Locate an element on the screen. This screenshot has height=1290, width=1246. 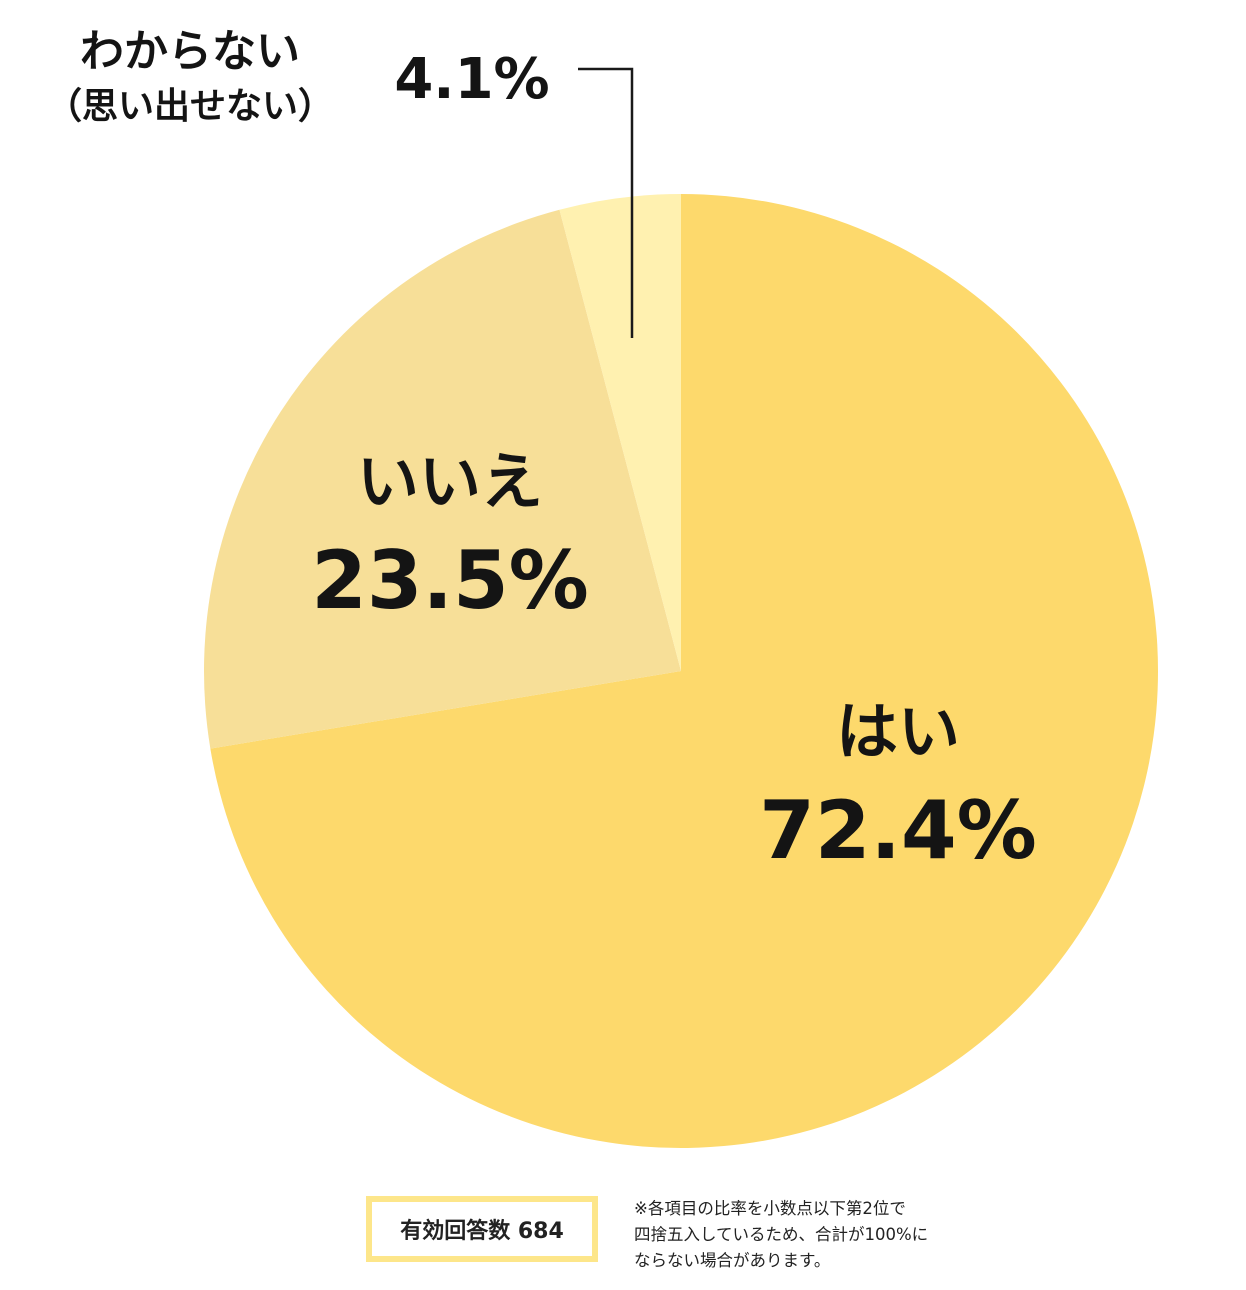
slice-label-yes: はい is located at coordinates (898, 731).